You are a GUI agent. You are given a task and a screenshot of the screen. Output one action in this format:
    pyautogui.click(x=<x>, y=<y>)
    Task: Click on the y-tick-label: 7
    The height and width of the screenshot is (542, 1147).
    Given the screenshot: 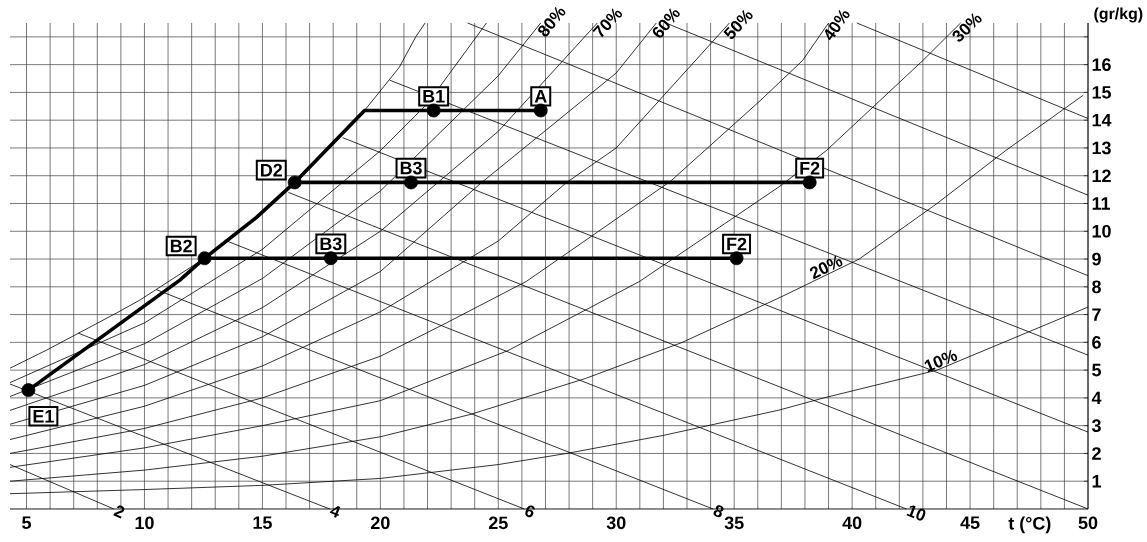 What is the action you would take?
    pyautogui.click(x=1096, y=314)
    